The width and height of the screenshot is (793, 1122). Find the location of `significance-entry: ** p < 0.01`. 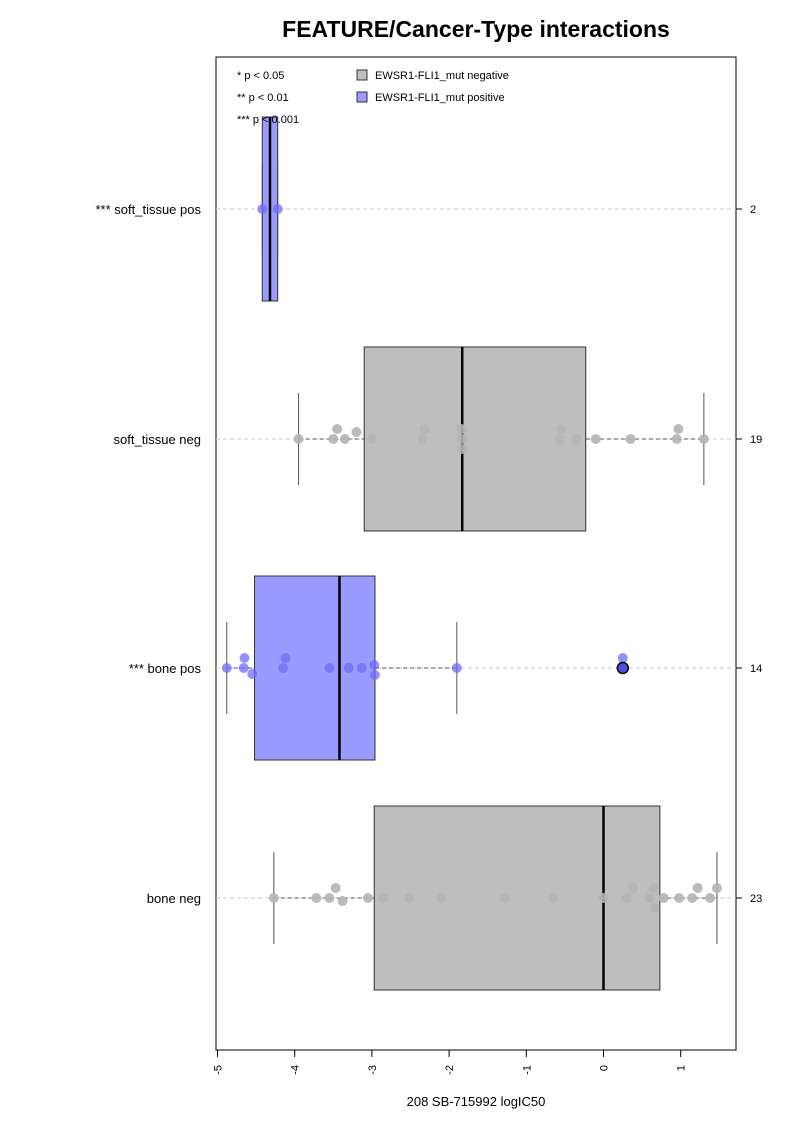

significance-entry: ** p < 0.01 is located at coordinates (263, 98).